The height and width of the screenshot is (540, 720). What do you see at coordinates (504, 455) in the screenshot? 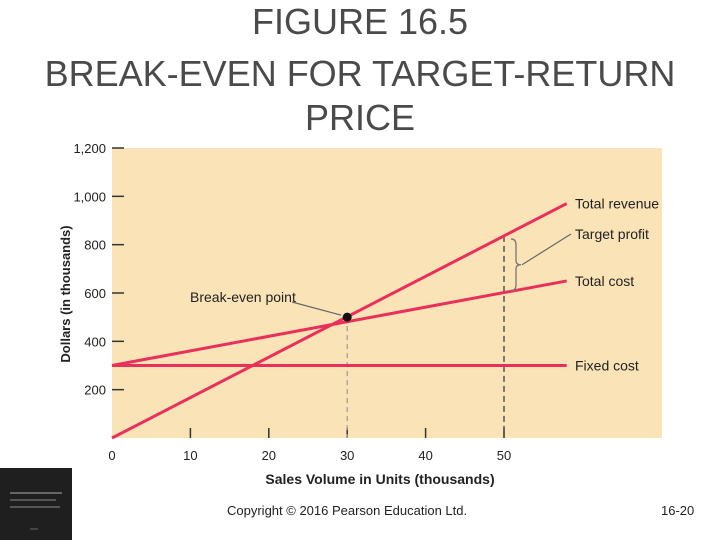
I see `x-tick-label: 50` at bounding box center [504, 455].